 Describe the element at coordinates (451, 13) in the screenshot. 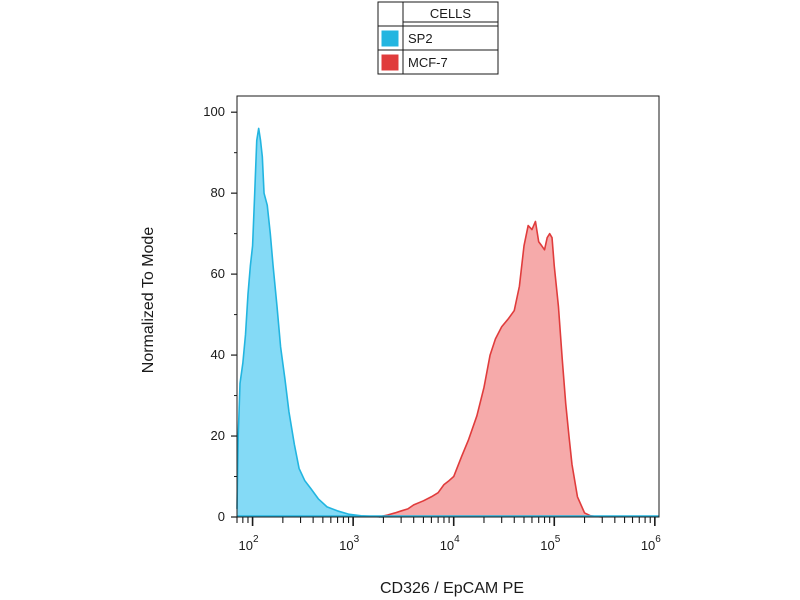

I see `legend-header: CELLS` at that location.